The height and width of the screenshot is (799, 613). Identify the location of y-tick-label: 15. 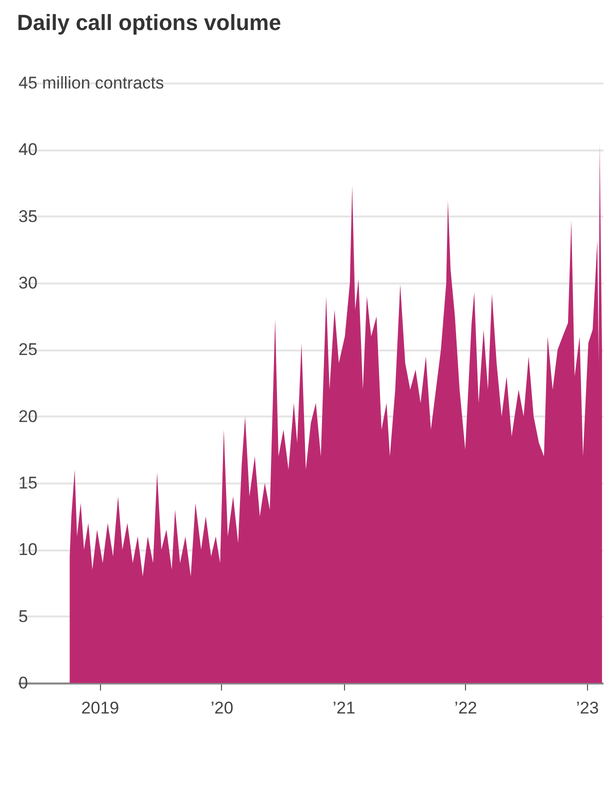
(28, 483).